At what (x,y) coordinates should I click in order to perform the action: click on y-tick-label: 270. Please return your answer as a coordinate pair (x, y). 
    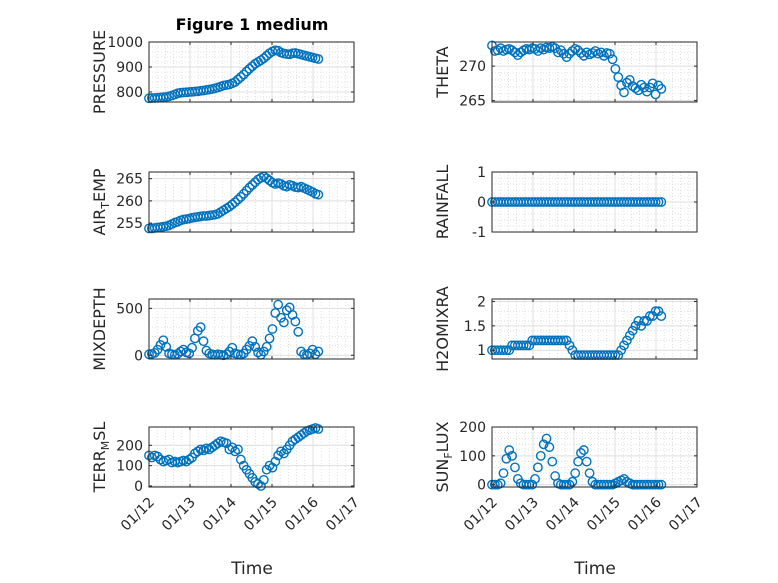
    Looking at the image, I should click on (472, 67).